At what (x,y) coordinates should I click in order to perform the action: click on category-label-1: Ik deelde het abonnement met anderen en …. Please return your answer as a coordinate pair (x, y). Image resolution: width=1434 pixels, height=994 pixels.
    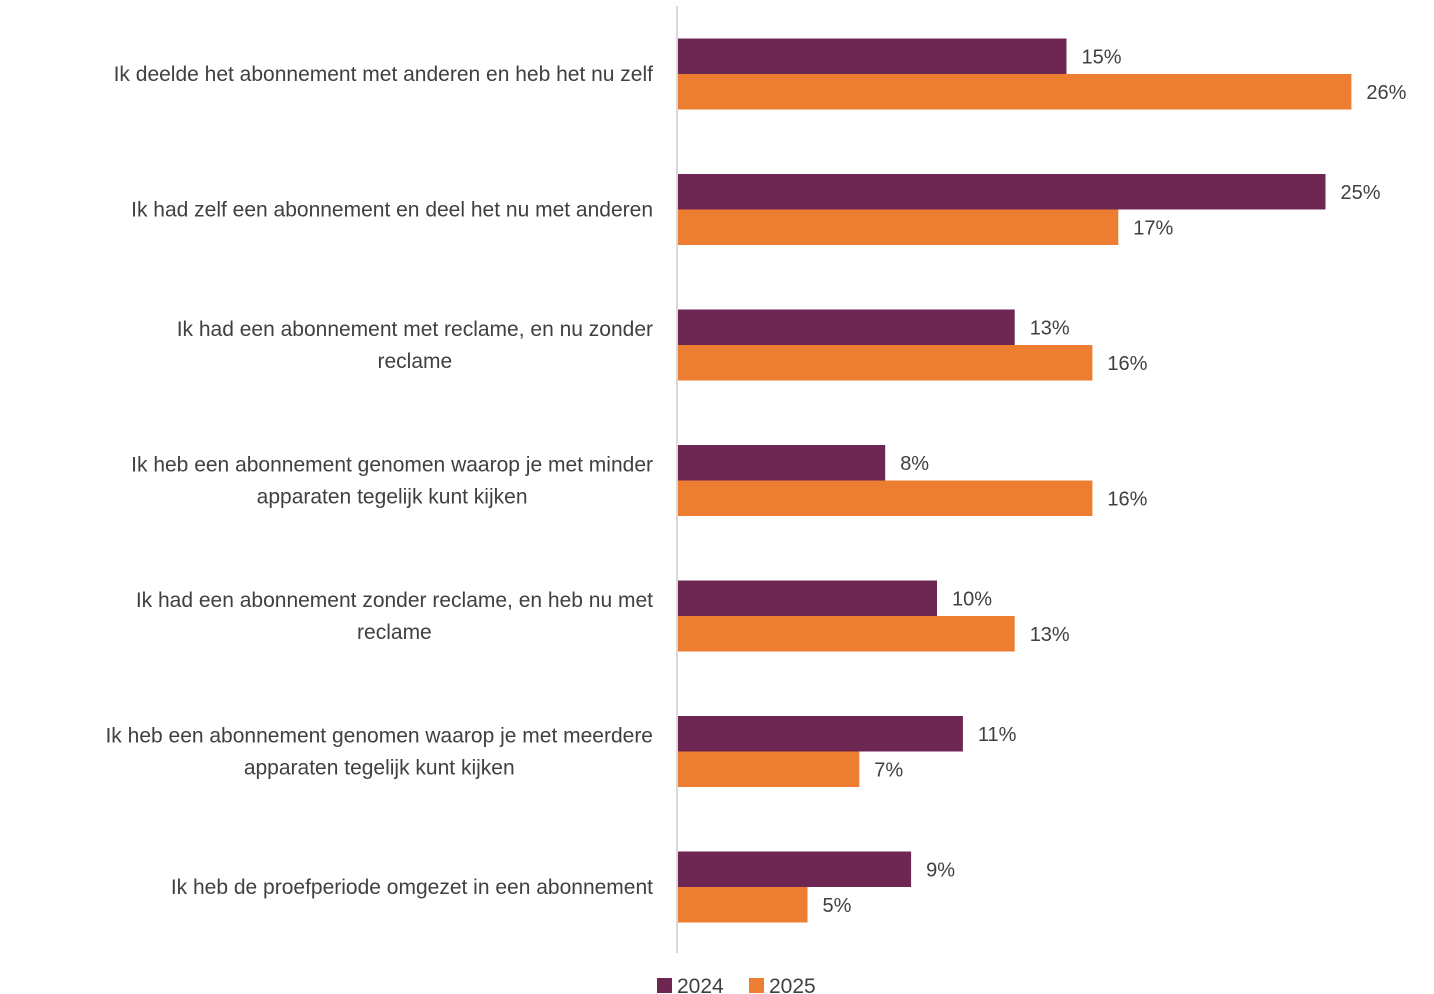
    Looking at the image, I should click on (384, 74).